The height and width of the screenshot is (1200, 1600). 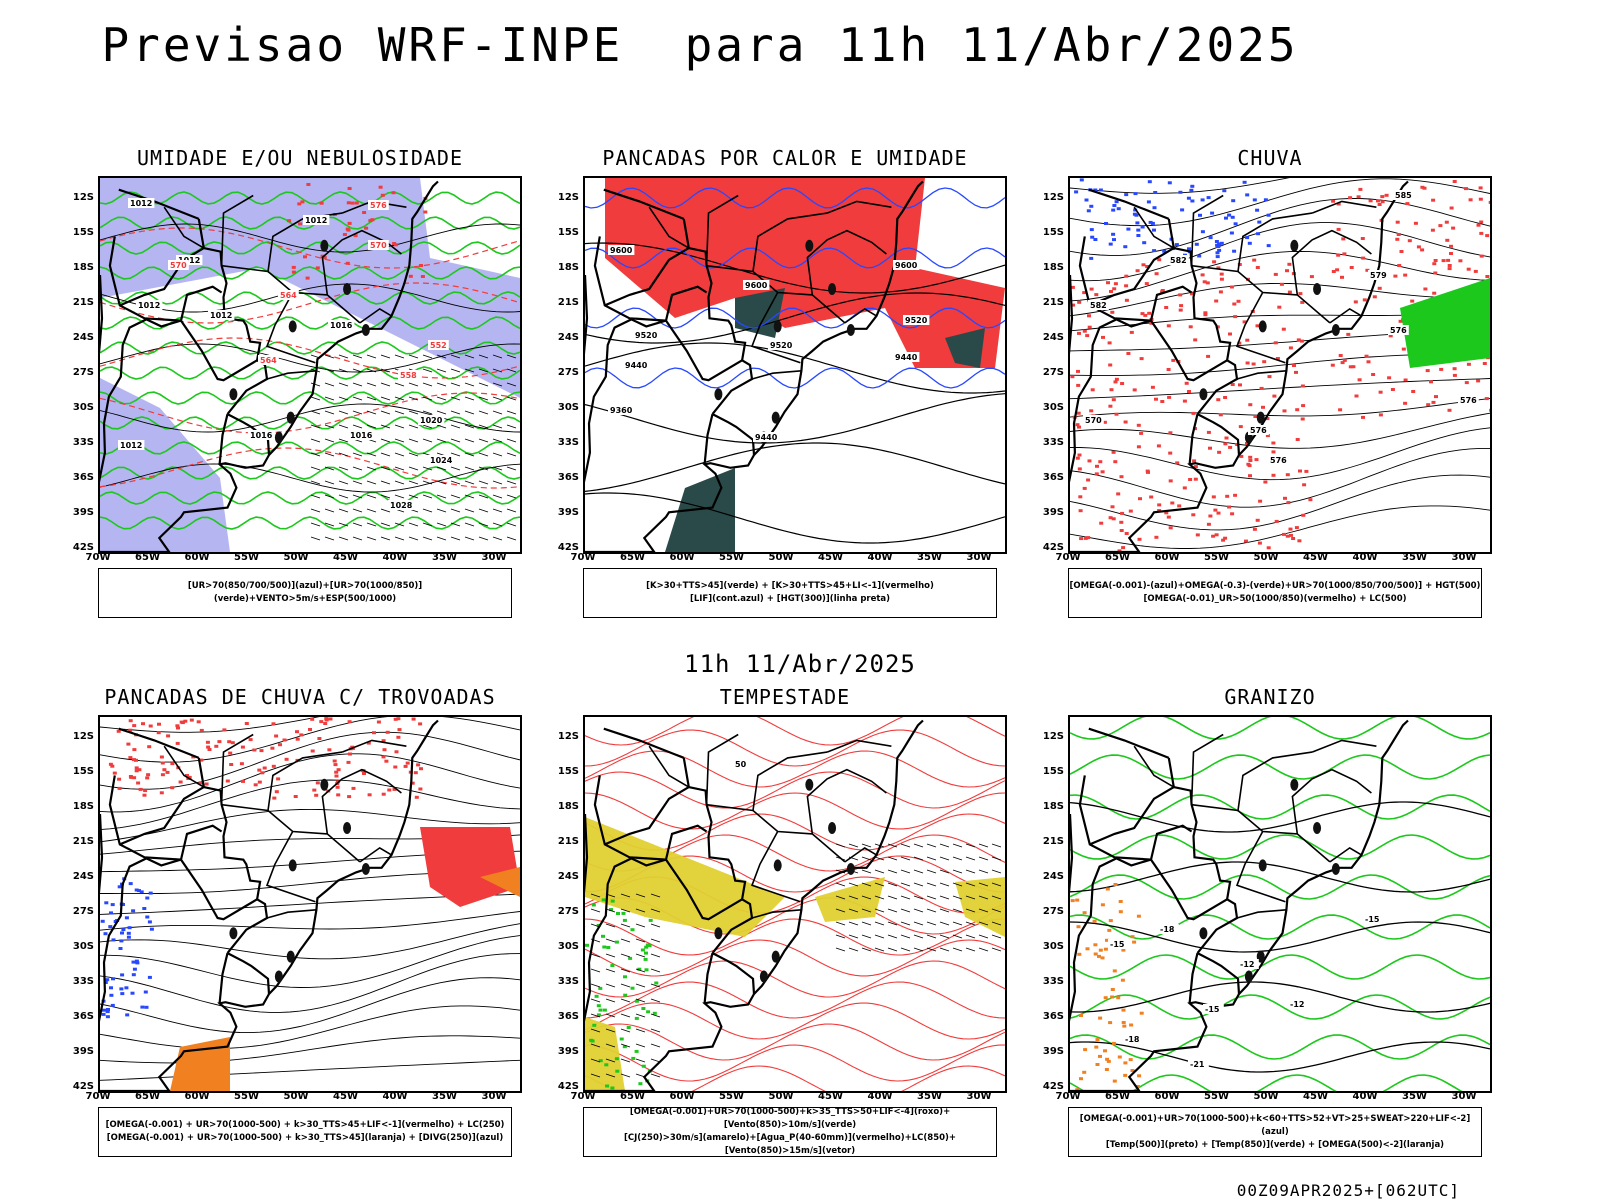 What do you see at coordinates (83, 1016) in the screenshot?
I see `lat-tick-label: 36S` at bounding box center [83, 1016].